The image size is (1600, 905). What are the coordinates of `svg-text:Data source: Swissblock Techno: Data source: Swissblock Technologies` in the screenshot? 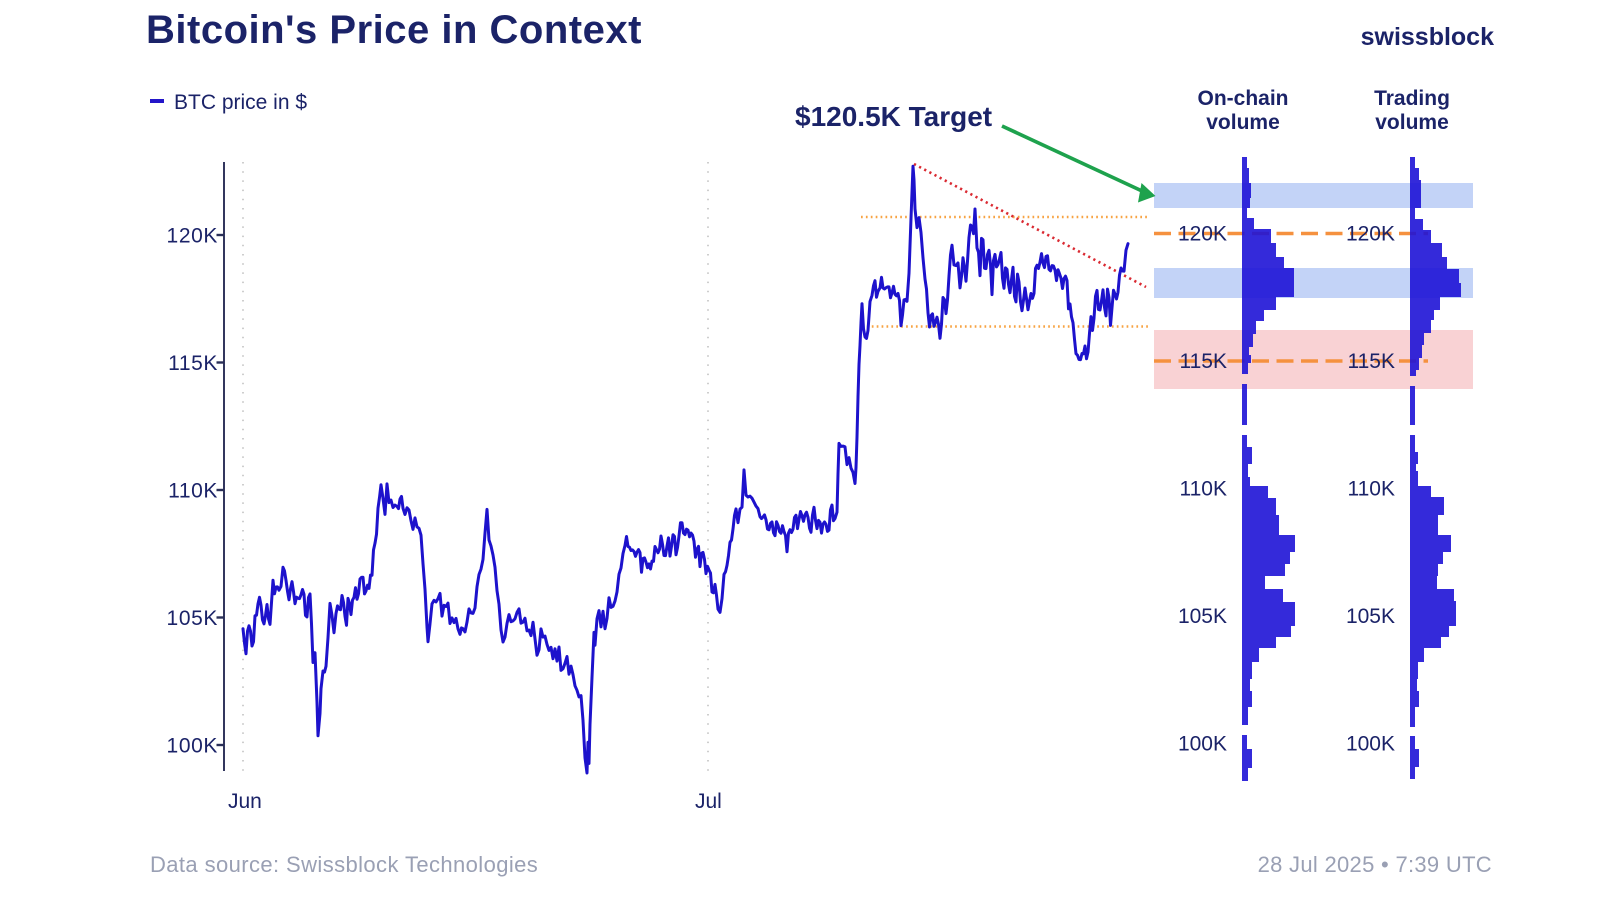 It's located at (344, 864).